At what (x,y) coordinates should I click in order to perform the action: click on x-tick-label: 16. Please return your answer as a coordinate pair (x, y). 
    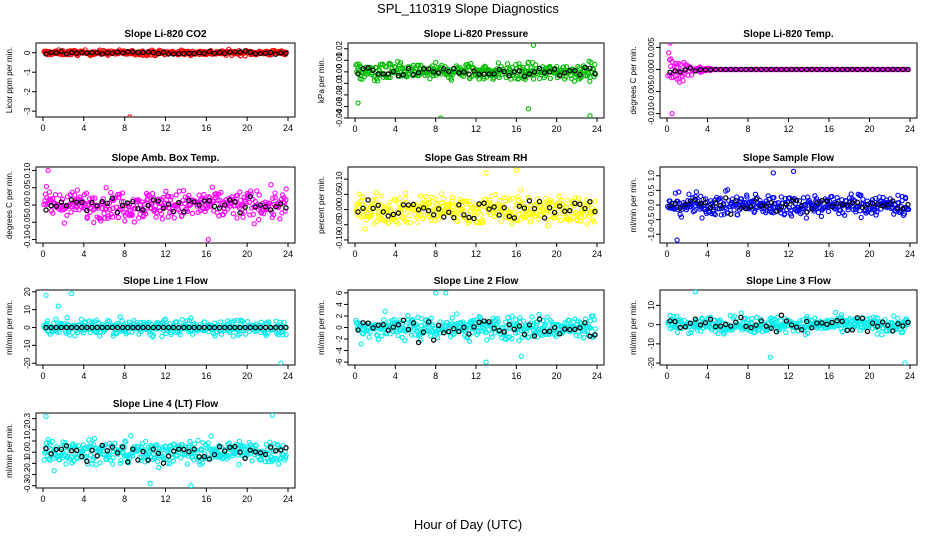
    Looking at the image, I should click on (516, 376).